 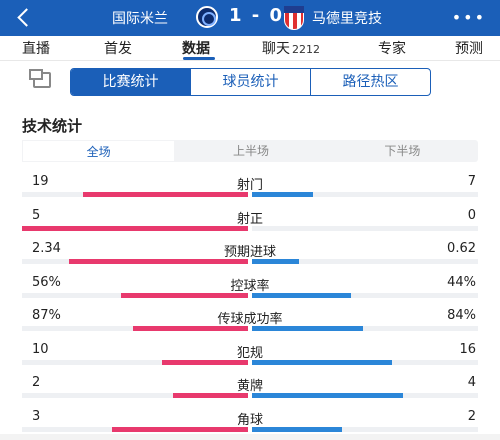 I want to click on stat-label: 射正, so click(x=249, y=219).